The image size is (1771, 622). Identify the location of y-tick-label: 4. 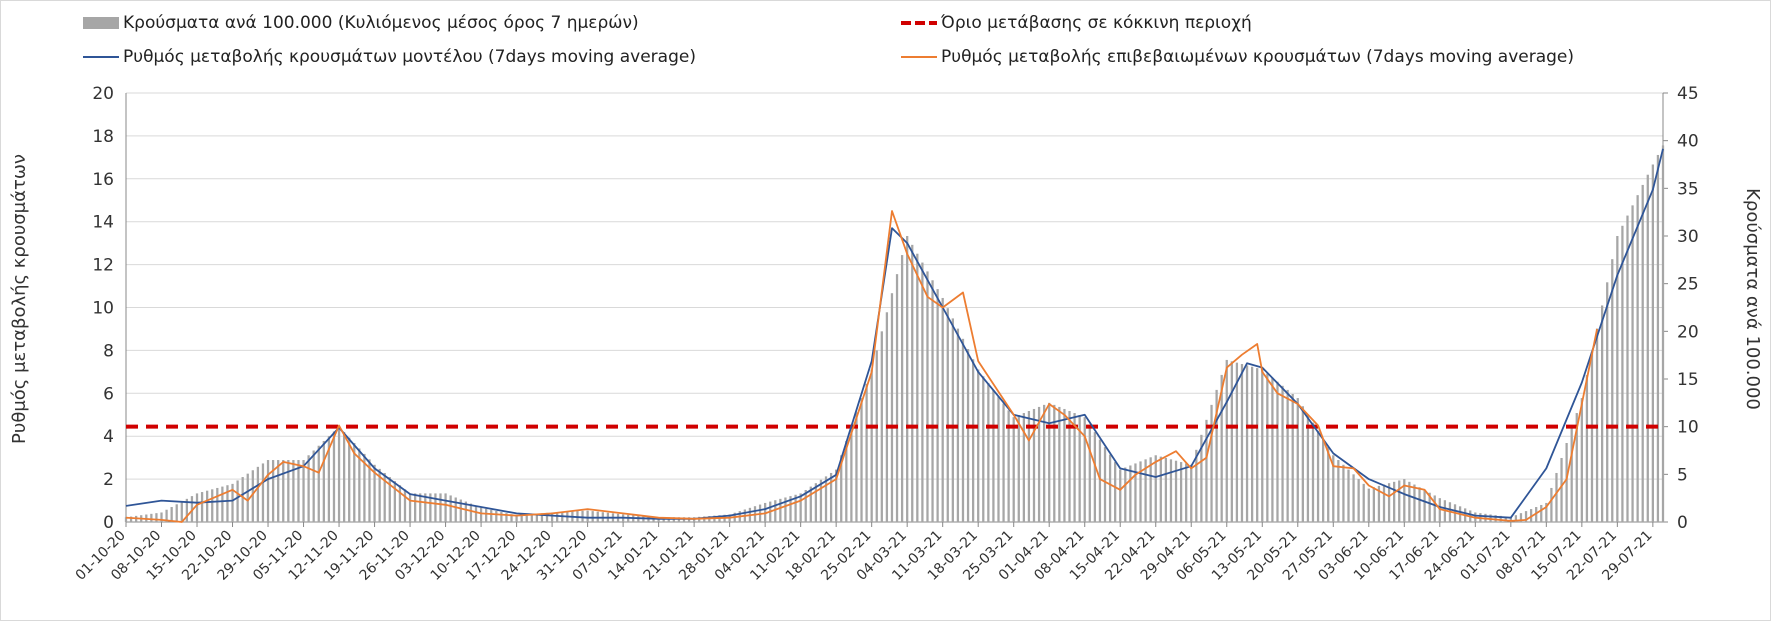
(108, 437).